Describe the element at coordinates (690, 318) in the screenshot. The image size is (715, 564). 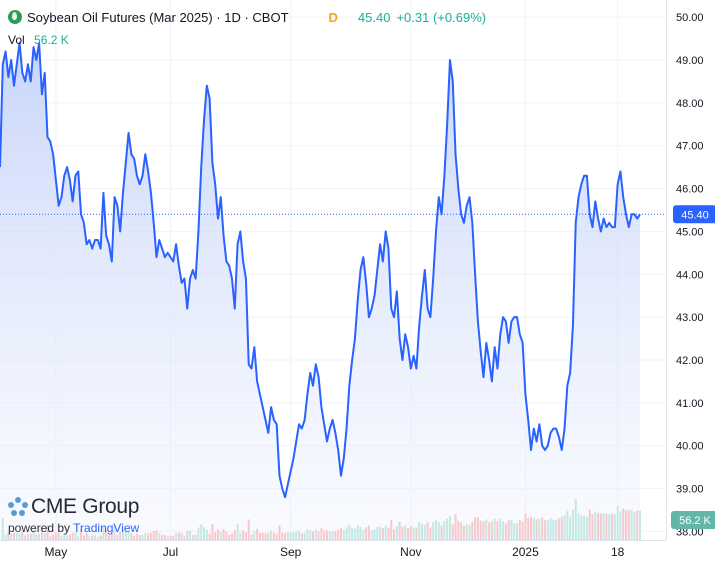
I see `y-tick-label: 43.00` at that location.